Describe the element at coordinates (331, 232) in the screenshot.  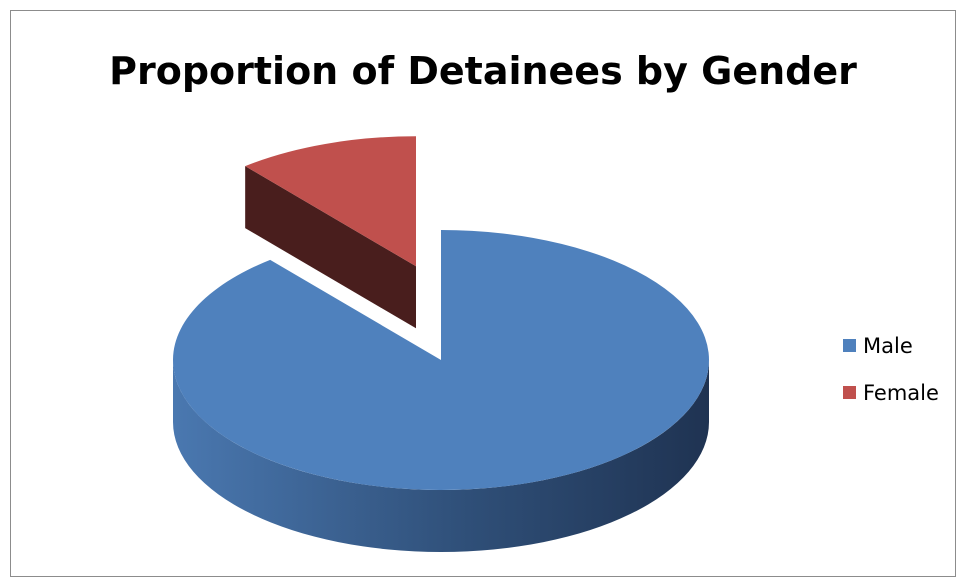
I see `pie-slice-female` at that location.